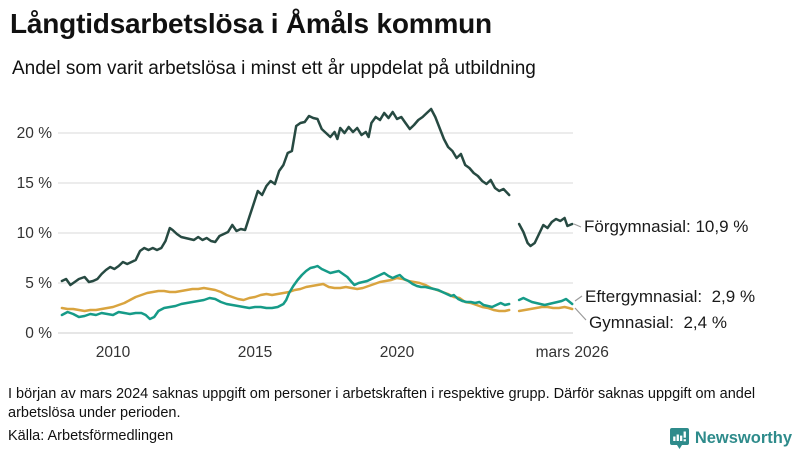 This screenshot has height=450, width=800. Describe the element at coordinates (35, 133) in the screenshot. I see `y-tick-label: 20 %` at that location.